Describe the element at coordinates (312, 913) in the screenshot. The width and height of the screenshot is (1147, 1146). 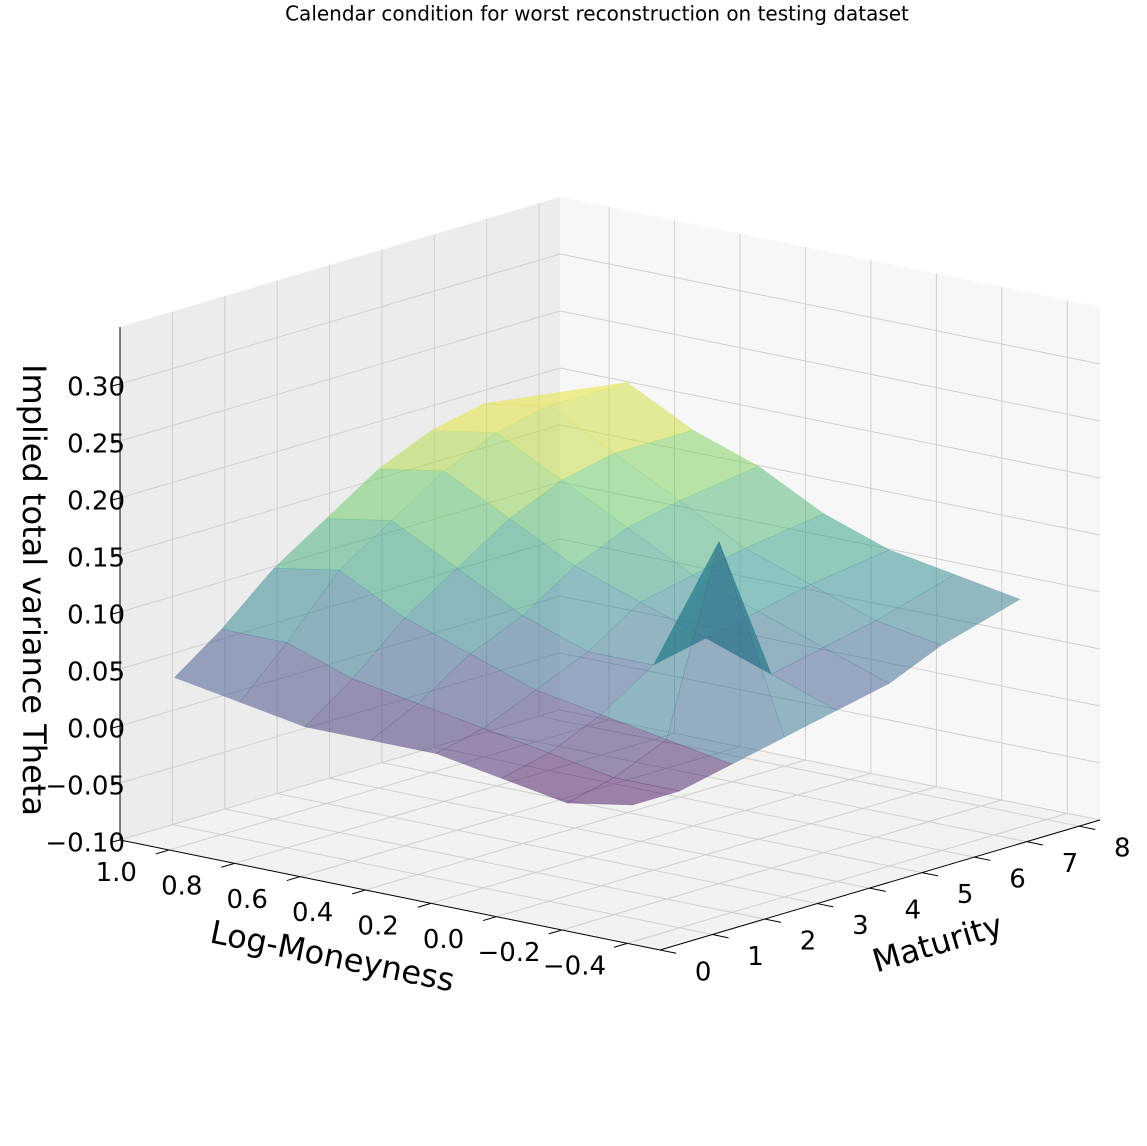
I see `x-tick-label: 0.4` at that location.